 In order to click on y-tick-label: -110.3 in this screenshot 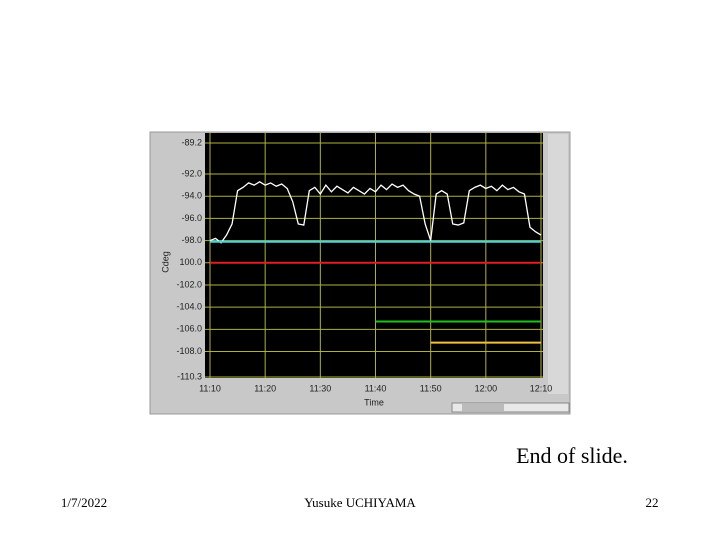, I will do `click(189, 376)`.